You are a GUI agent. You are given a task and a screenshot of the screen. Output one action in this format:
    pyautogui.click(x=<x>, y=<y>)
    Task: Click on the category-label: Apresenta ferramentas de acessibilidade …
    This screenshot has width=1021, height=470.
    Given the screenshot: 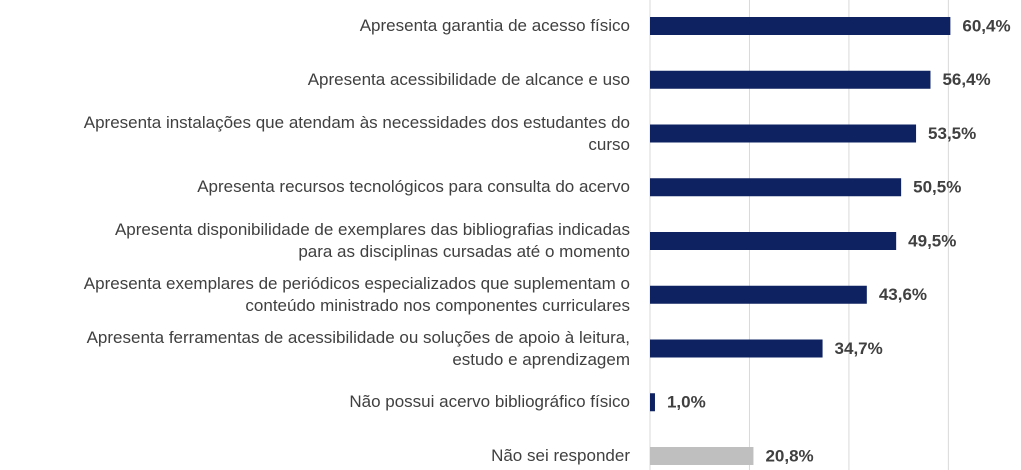 What is the action you would take?
    pyautogui.click(x=358, y=348)
    